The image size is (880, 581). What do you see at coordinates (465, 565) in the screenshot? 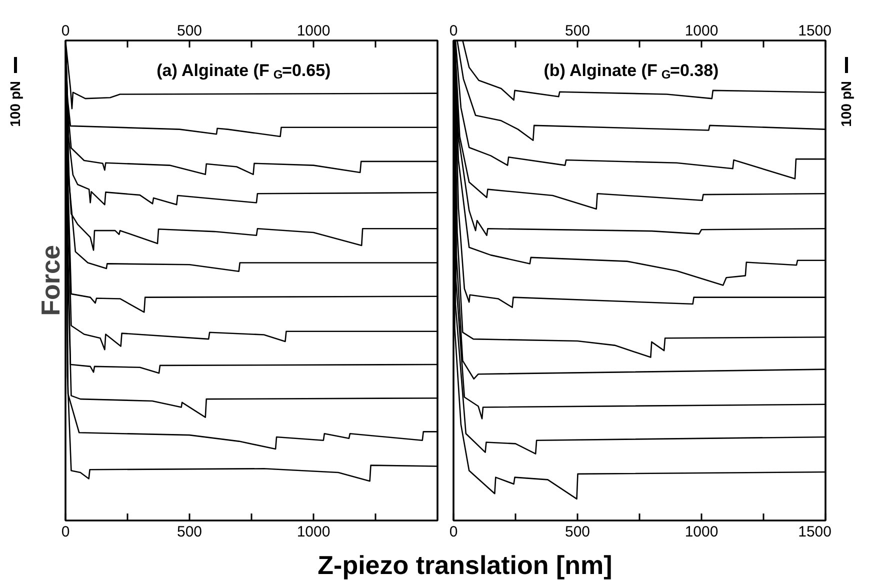
I see `x-axis-title: Z-piezo translation [nm]` at bounding box center [465, 565].